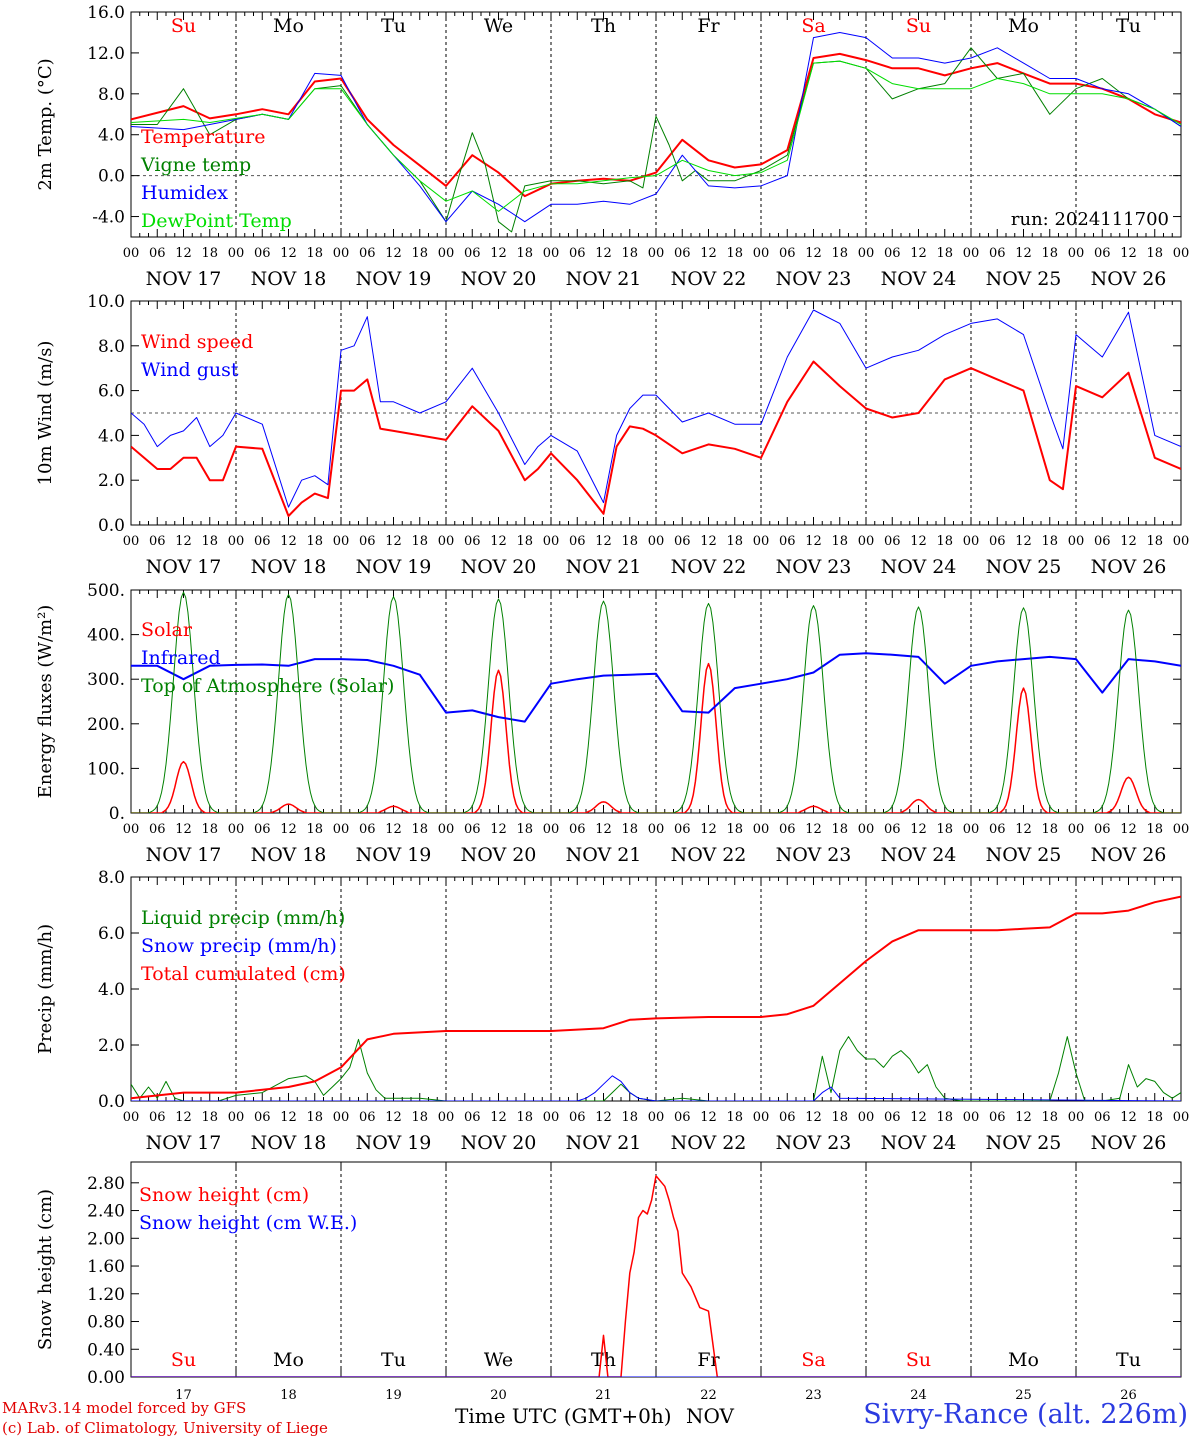  I want to click on legend-entry: Snow height (cm W.E.), so click(248, 1223).